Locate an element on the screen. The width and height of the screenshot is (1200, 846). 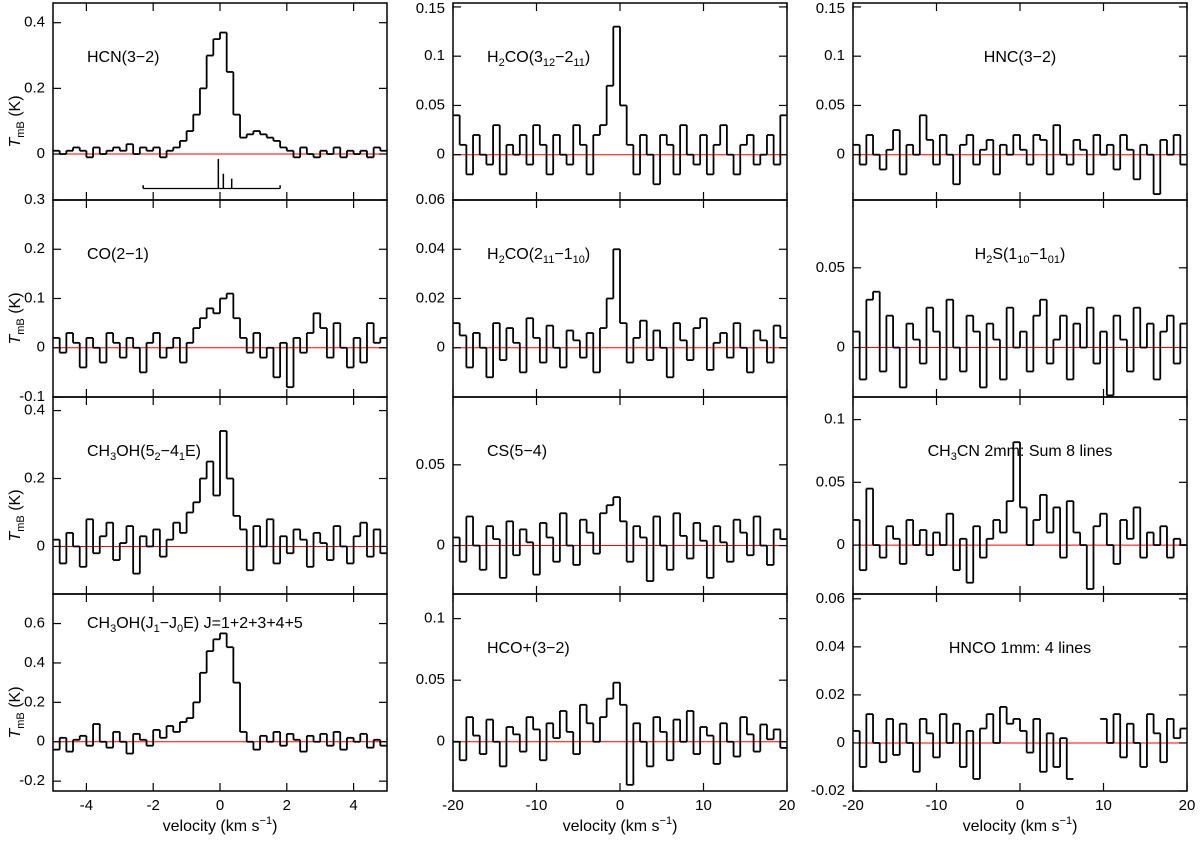
line-label: HCO+(3−2) is located at coordinates (528, 648).